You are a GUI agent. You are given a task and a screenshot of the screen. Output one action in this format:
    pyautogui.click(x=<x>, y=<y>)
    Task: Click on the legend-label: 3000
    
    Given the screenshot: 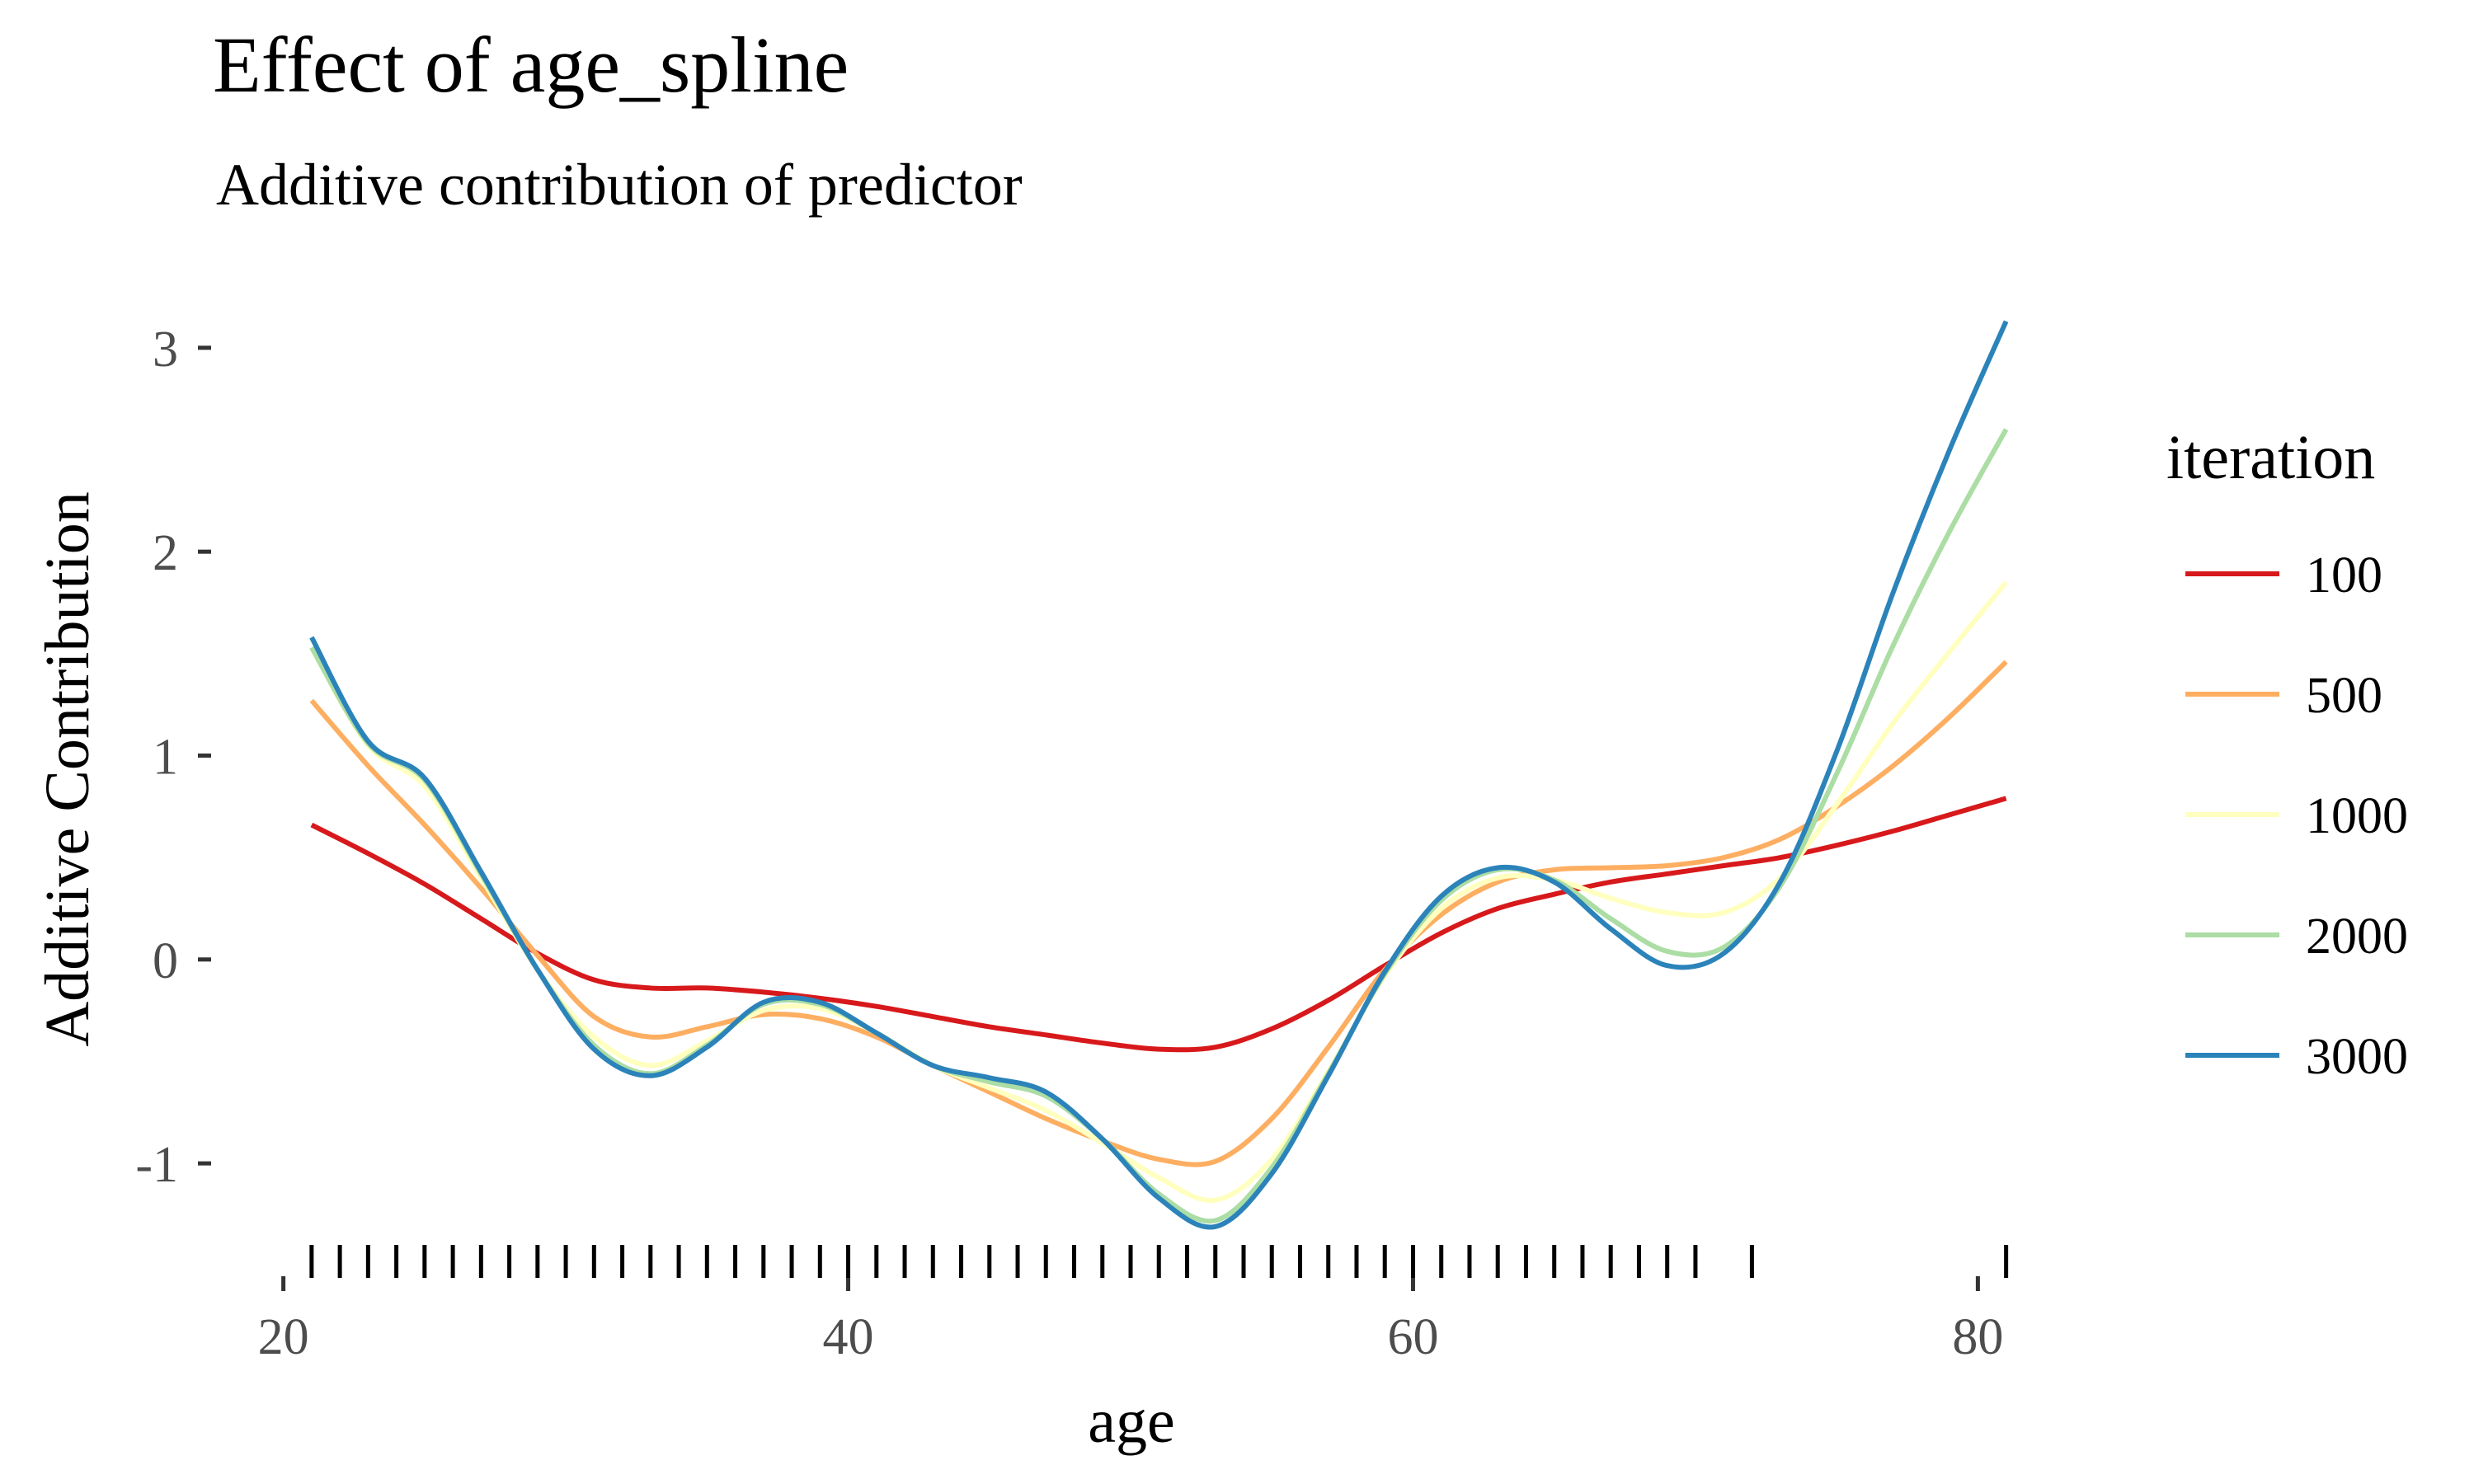 What is the action you would take?
    pyautogui.click(x=2357, y=1057)
    